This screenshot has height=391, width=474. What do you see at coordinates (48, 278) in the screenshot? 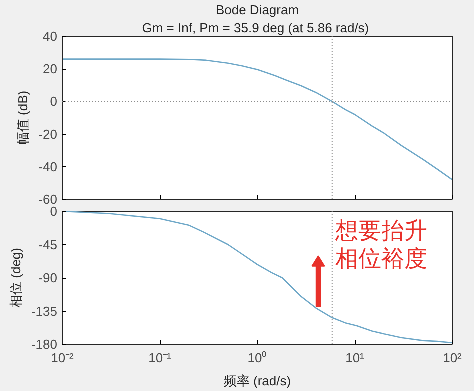
I see `y-tick-label: -90` at bounding box center [48, 278].